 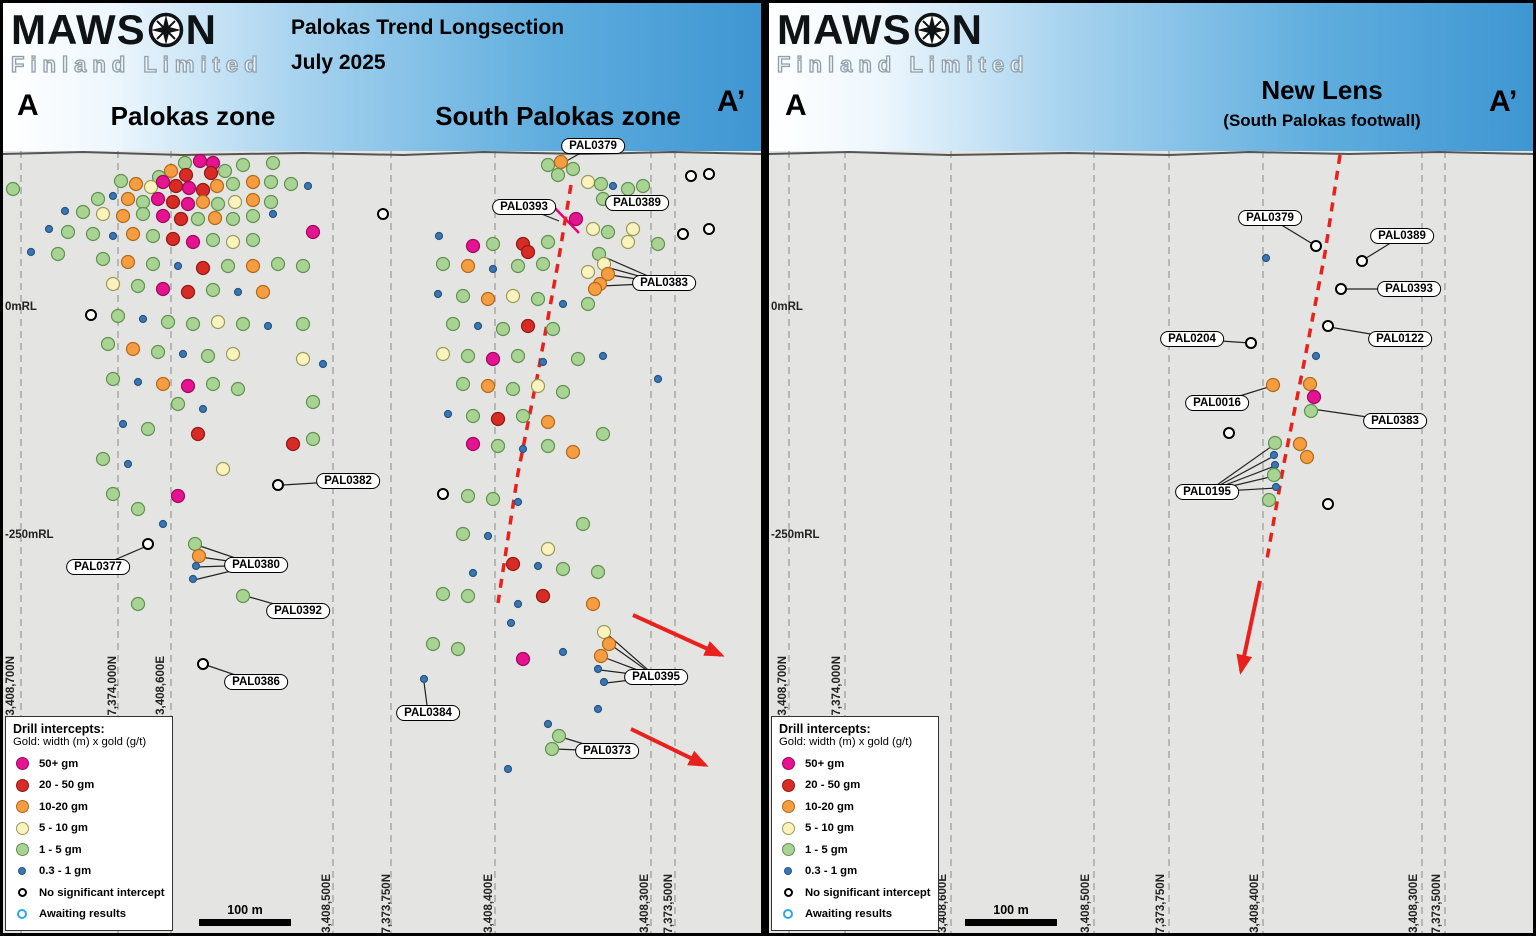 What do you see at coordinates (22, 850) in the screenshot?
I see `legend-swatch-g-icon` at bounding box center [22, 850].